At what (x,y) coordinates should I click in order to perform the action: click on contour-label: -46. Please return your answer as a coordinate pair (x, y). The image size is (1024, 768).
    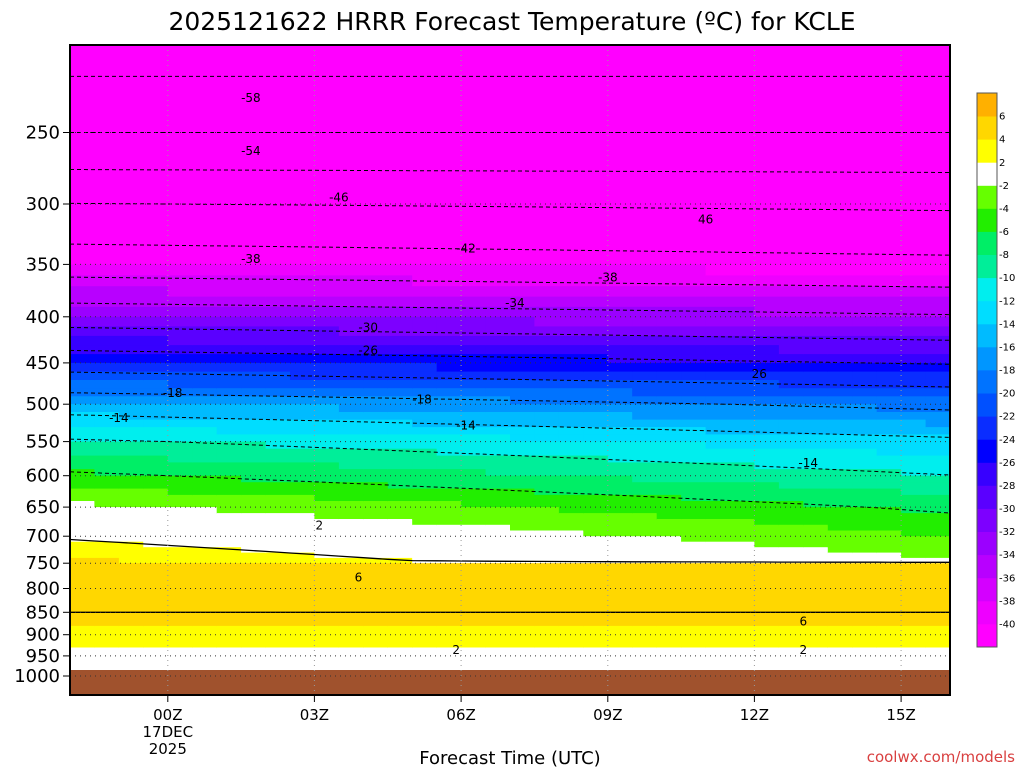
    Looking at the image, I should click on (339, 197).